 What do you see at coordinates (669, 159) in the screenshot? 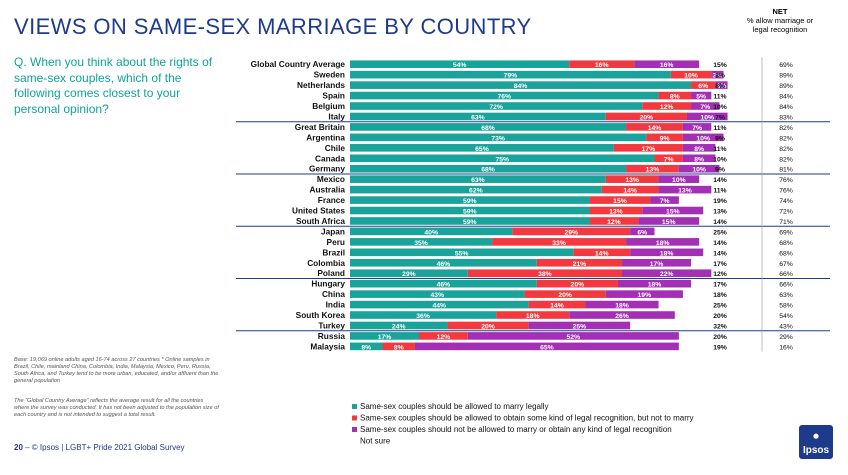
I see `data-label-other: 7%` at bounding box center [669, 159].